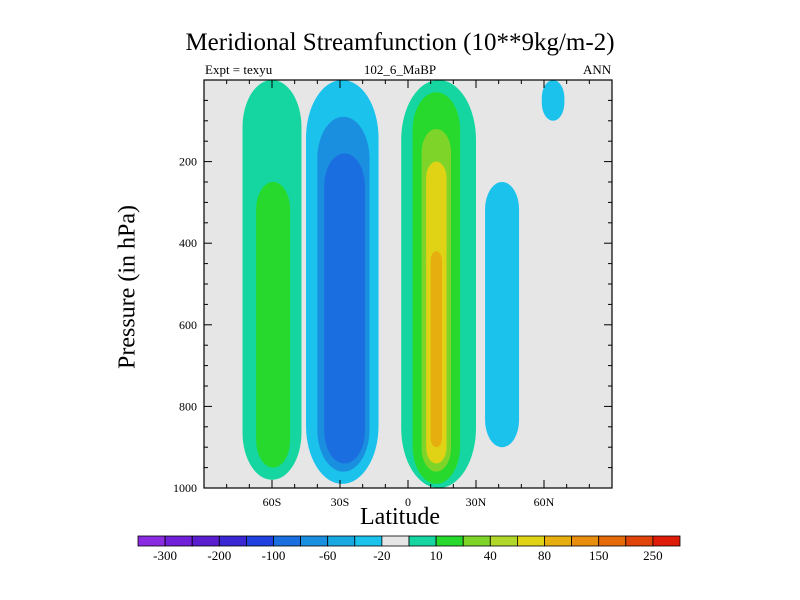 This screenshot has height=600, width=800. What do you see at coordinates (188, 162) in the screenshot?
I see `y-tick-label: 200` at bounding box center [188, 162].